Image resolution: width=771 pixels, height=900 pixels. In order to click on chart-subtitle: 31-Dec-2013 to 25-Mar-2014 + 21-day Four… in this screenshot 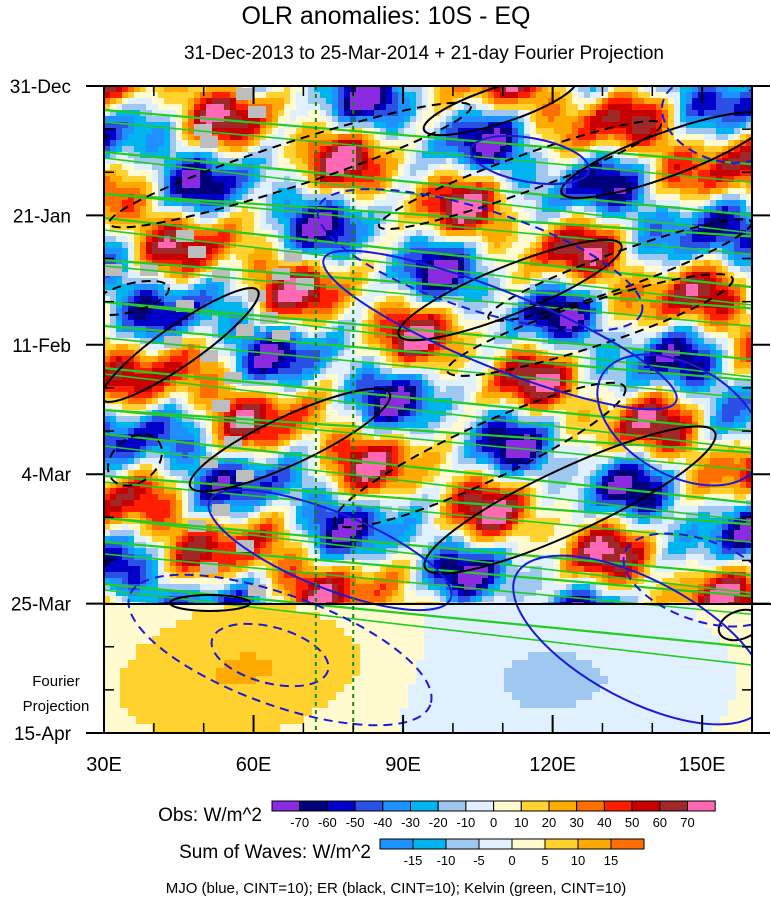, I will do `click(424, 53)`.